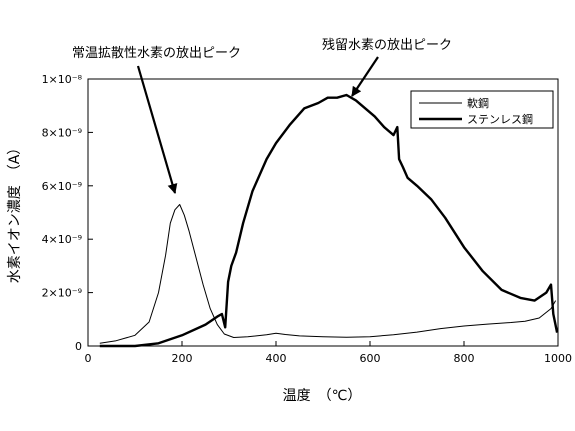 The image size is (575, 431). What do you see at coordinates (156, 53) in the screenshot?
I see `annotation-diffusible-hydrogen: 常温拡散性水素の放出ピーク` at bounding box center [156, 53].